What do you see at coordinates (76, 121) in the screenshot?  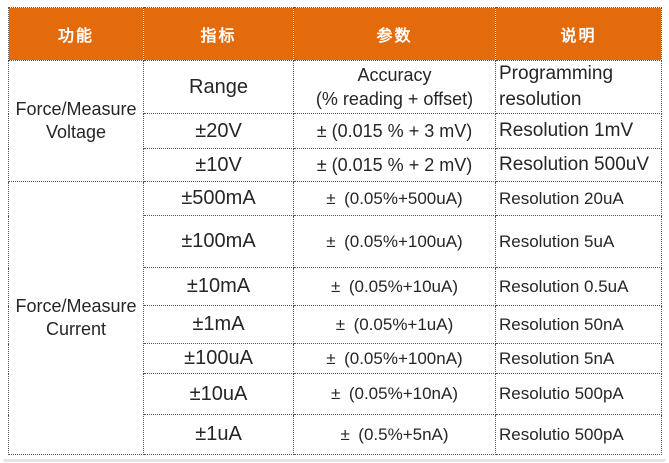 I see `group-label-voltage: Force/Measure Voltage` at bounding box center [76, 121].